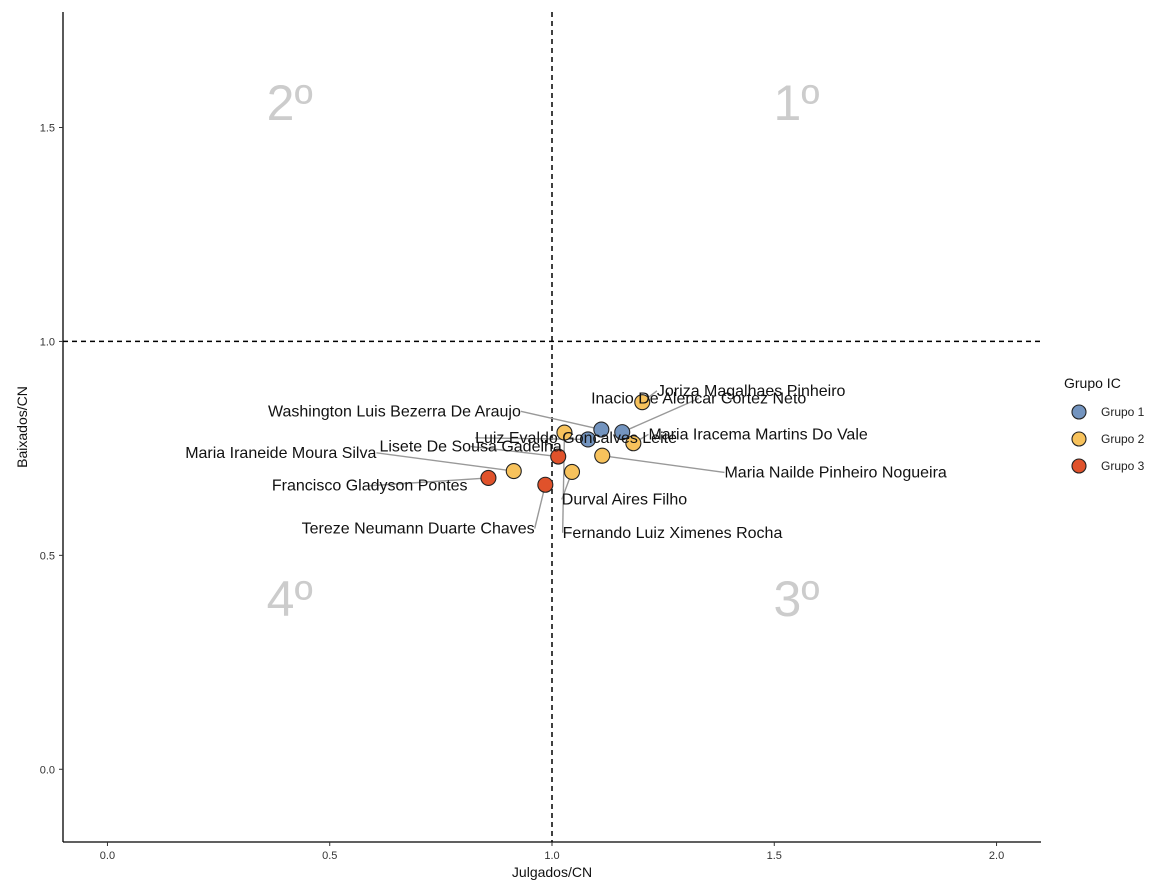 This screenshot has height=883, width=1153. What do you see at coordinates (107, 856) in the screenshot?
I see `x-tick-label: 0.0` at bounding box center [107, 856].